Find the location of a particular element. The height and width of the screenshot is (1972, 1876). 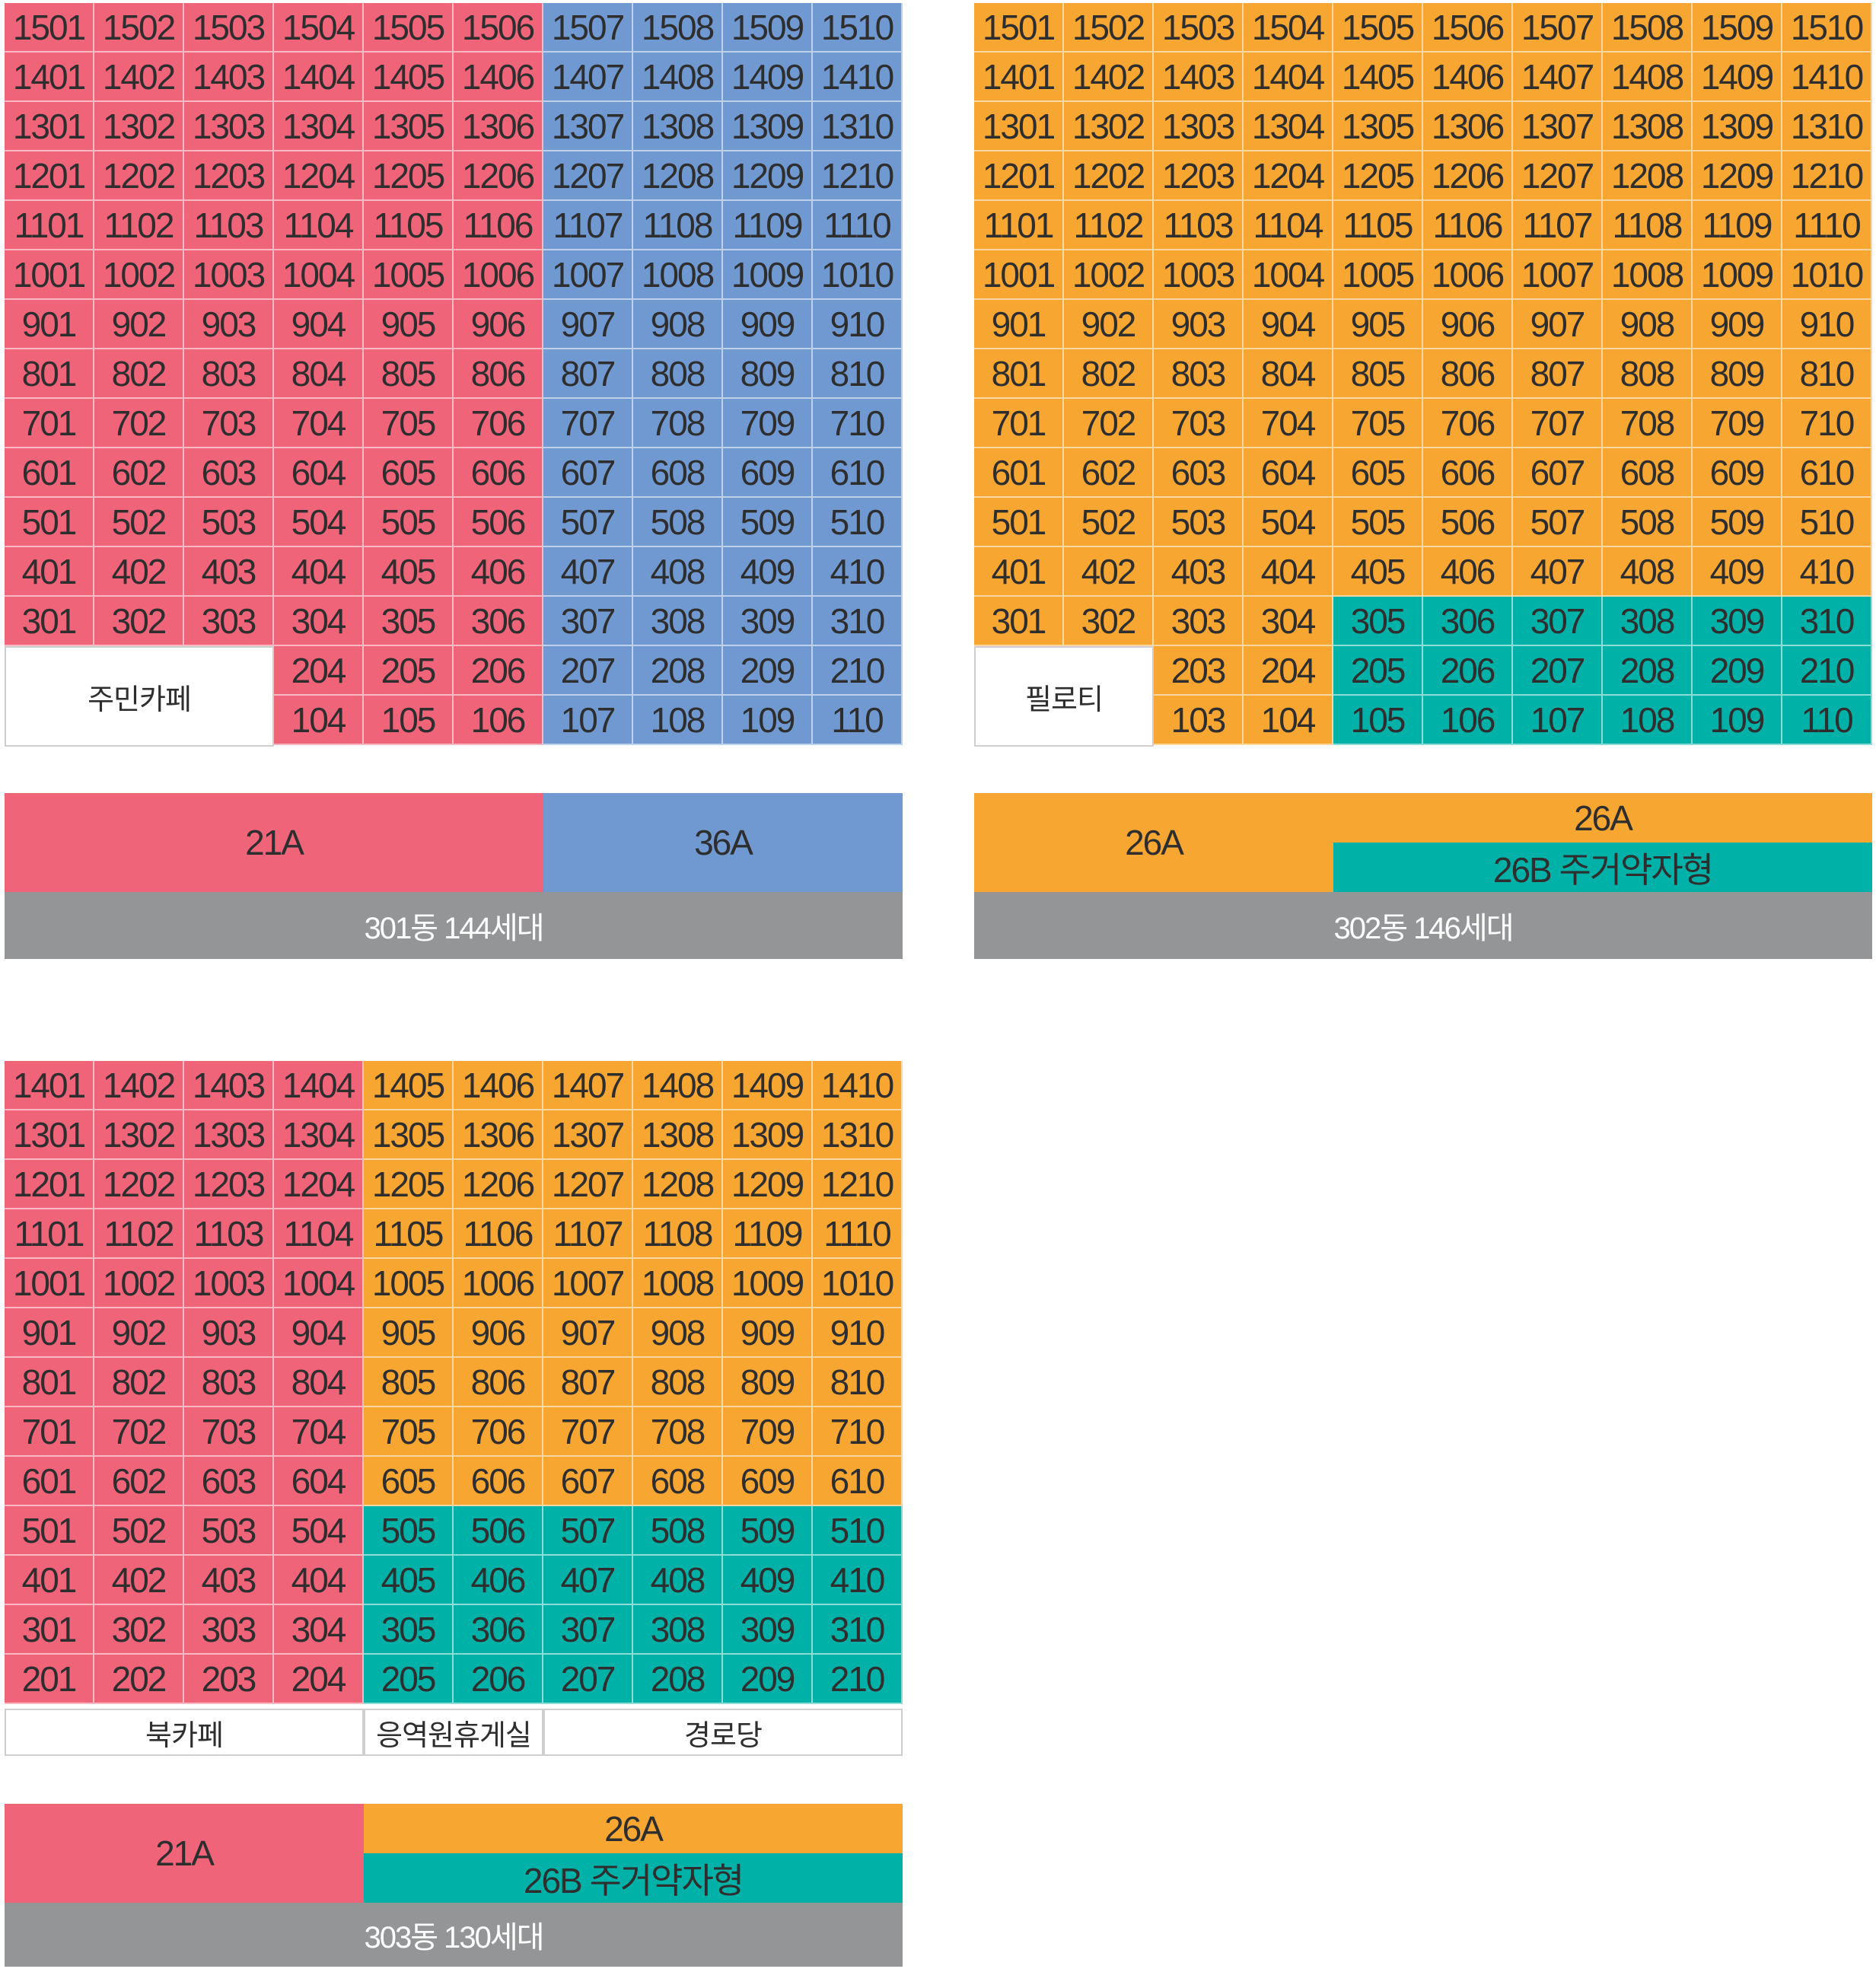

unit-301-1007: 1007 is located at coordinates (588, 275).